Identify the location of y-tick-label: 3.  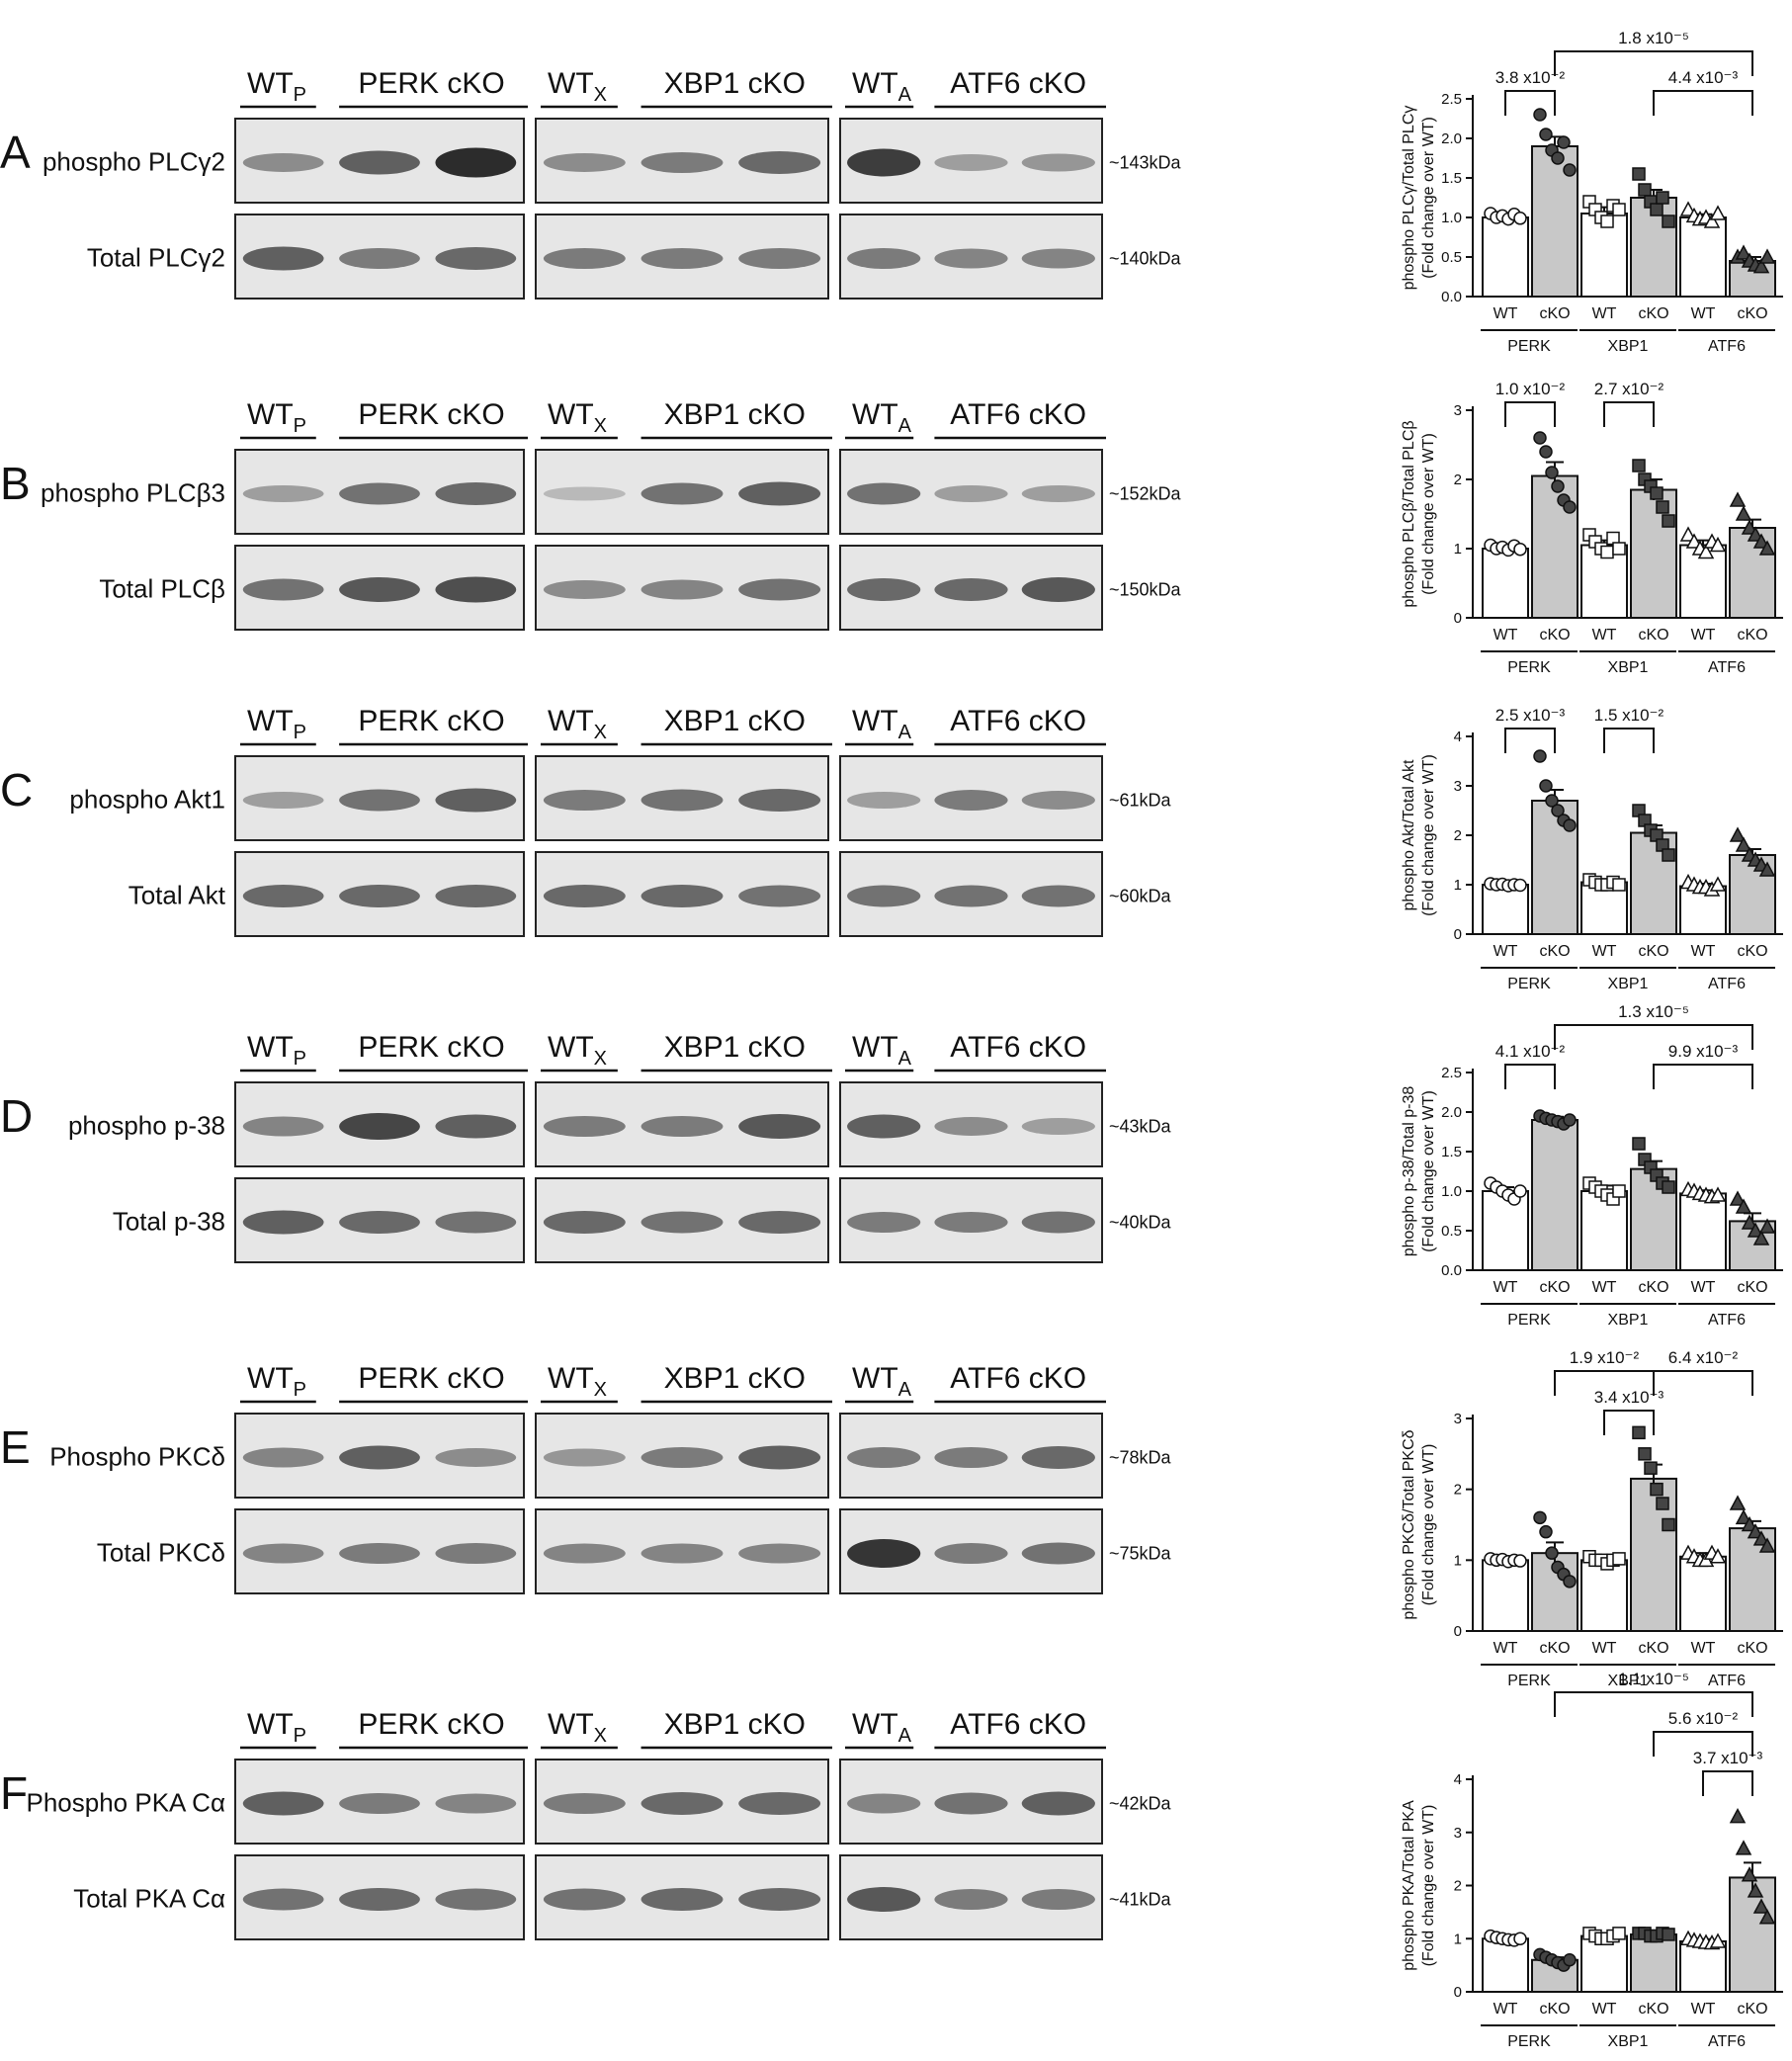
(1458, 787).